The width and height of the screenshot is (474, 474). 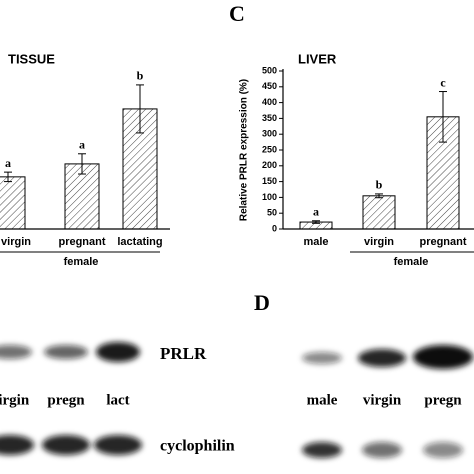 What do you see at coordinates (315, 242) in the screenshot?
I see `x-tick-label: male` at bounding box center [315, 242].